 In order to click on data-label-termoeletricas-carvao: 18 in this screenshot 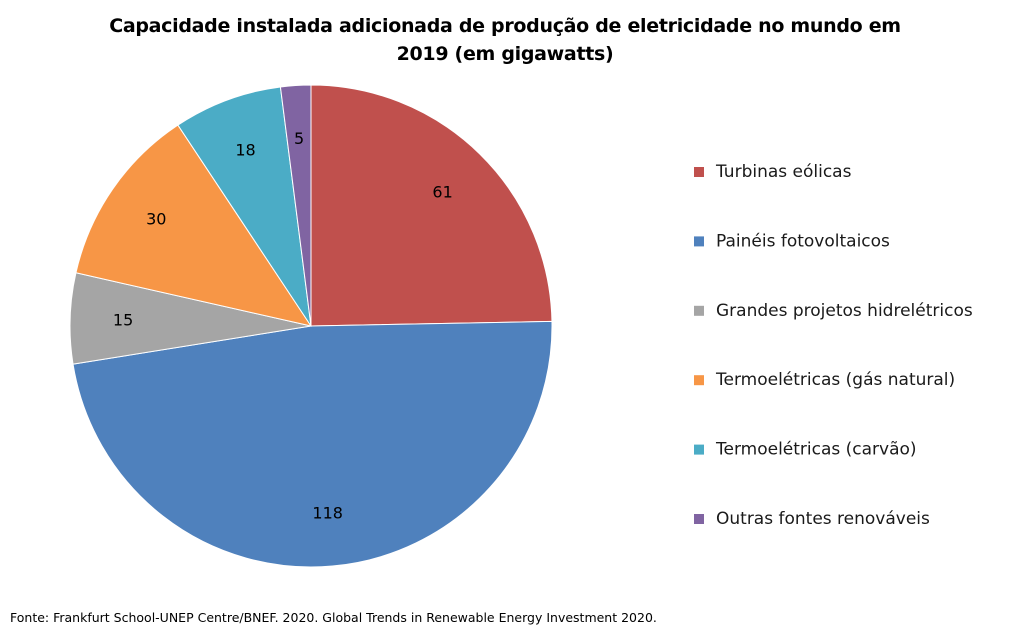, I will do `click(245, 149)`.